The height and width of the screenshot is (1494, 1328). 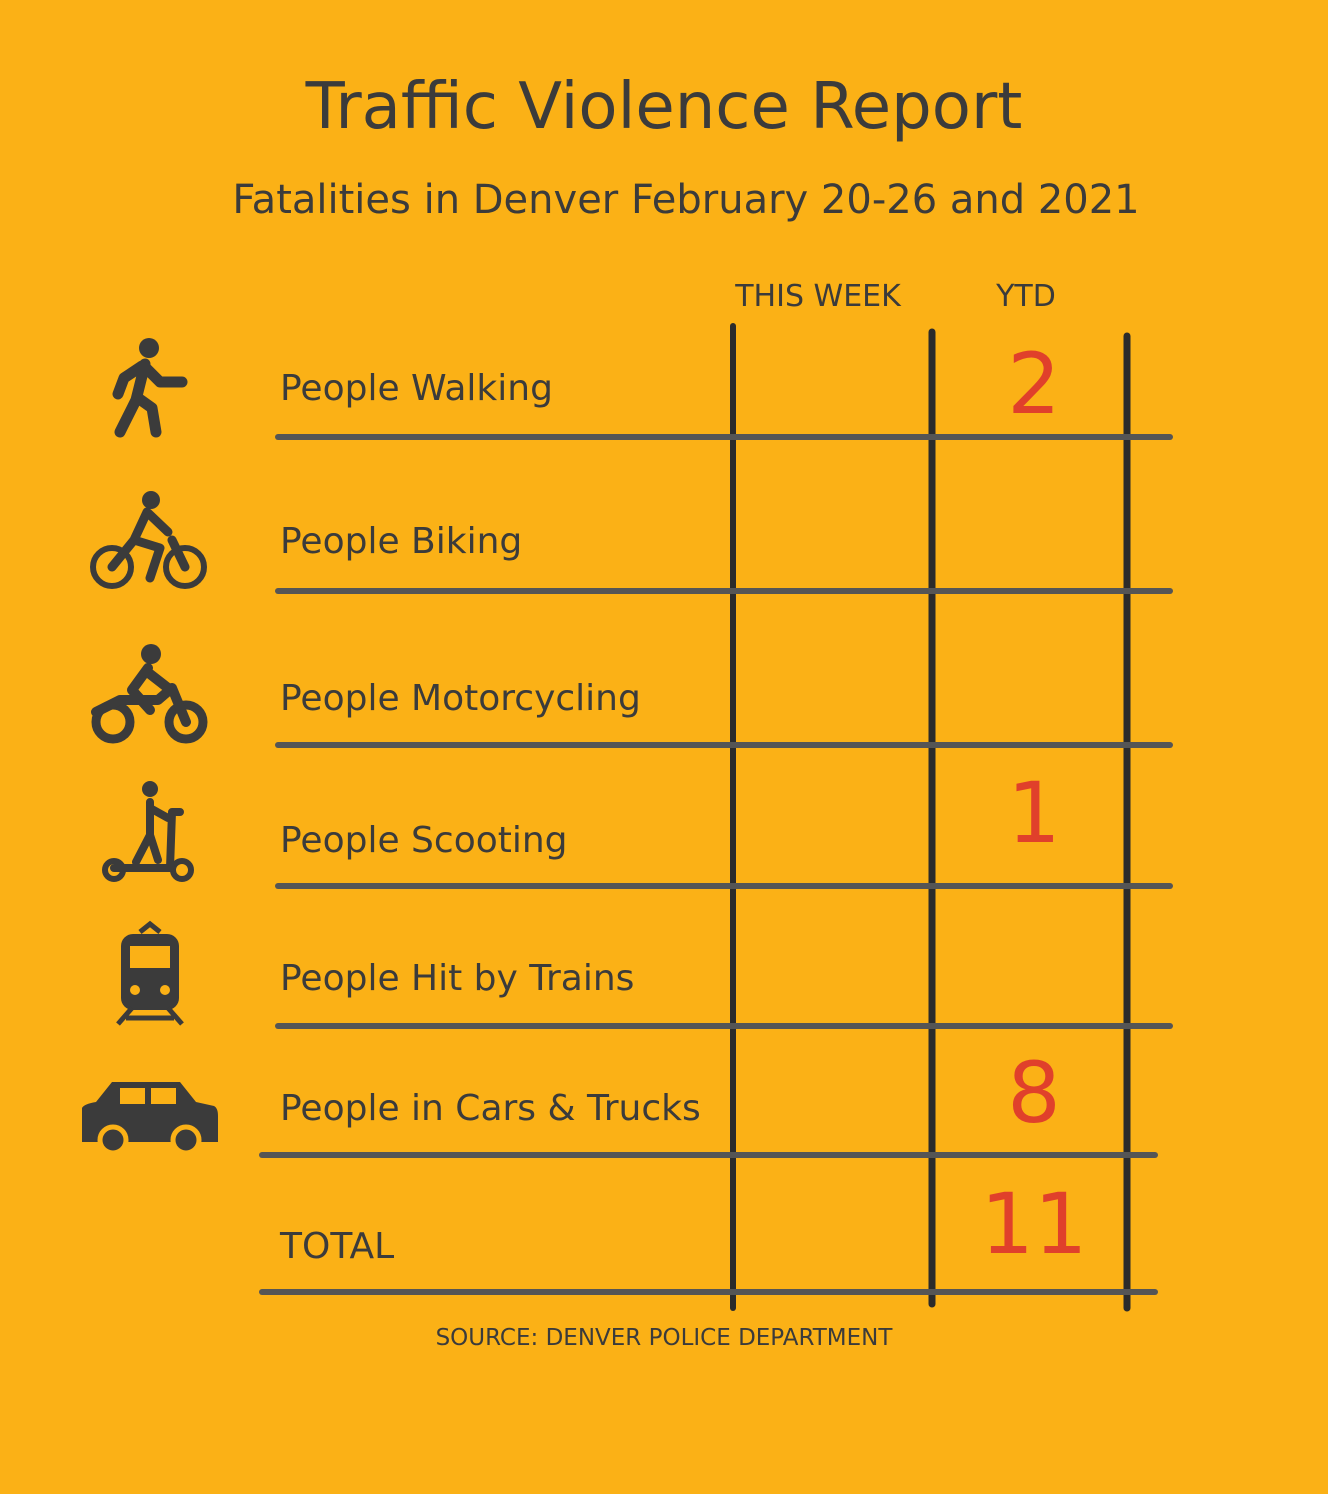 I want to click on column-header: THIS WEEK, so click(x=818, y=296).